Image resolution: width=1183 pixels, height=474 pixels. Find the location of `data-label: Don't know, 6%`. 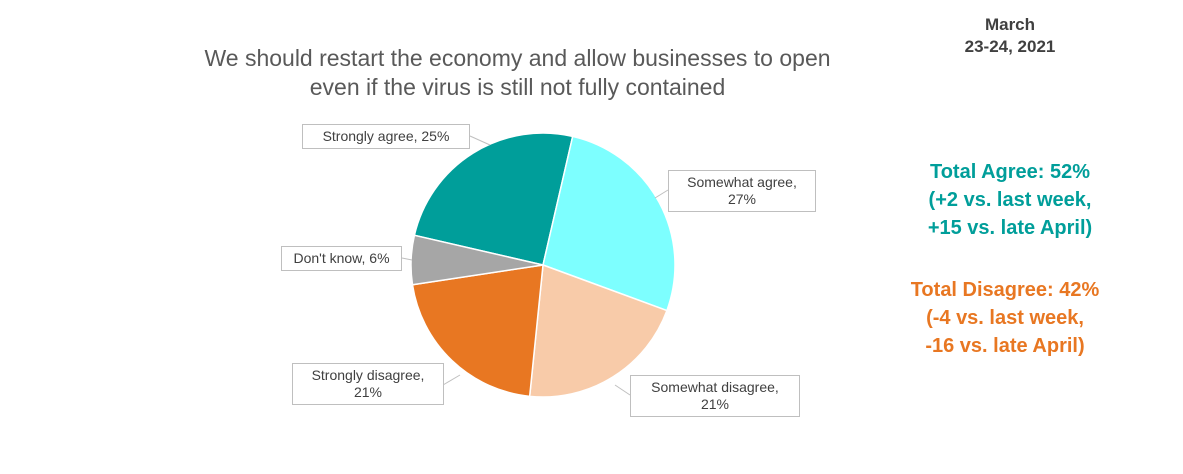

data-label: Don't know, 6% is located at coordinates (341, 258).